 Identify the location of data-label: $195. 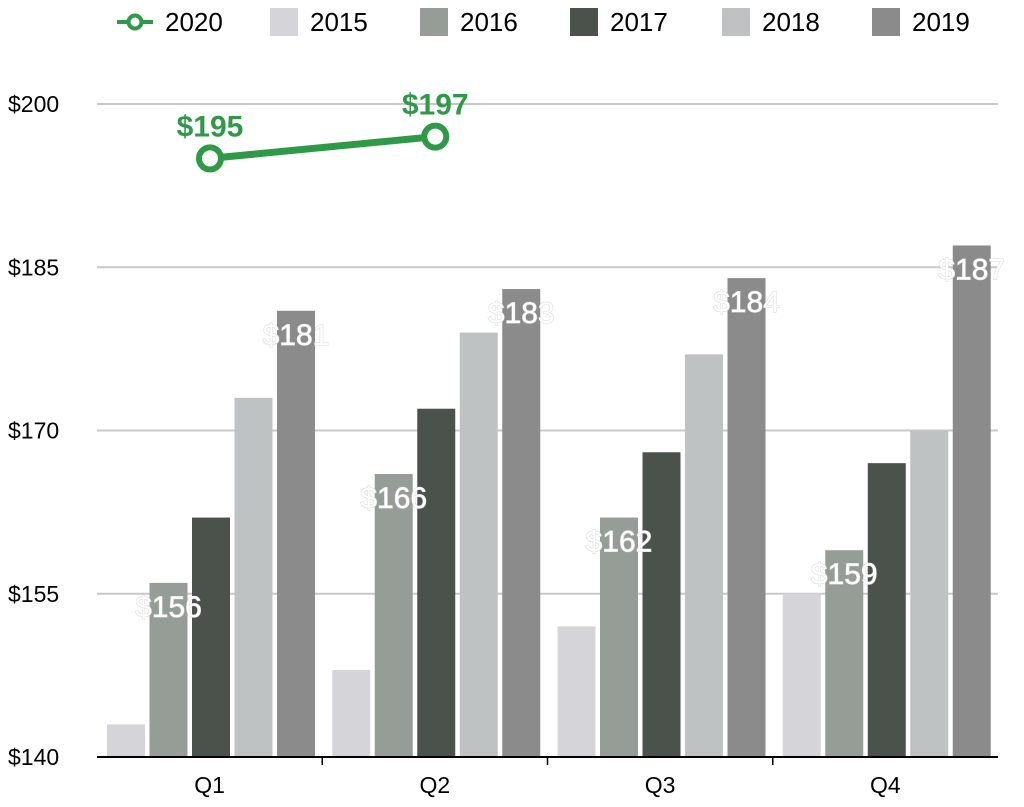
(210, 126).